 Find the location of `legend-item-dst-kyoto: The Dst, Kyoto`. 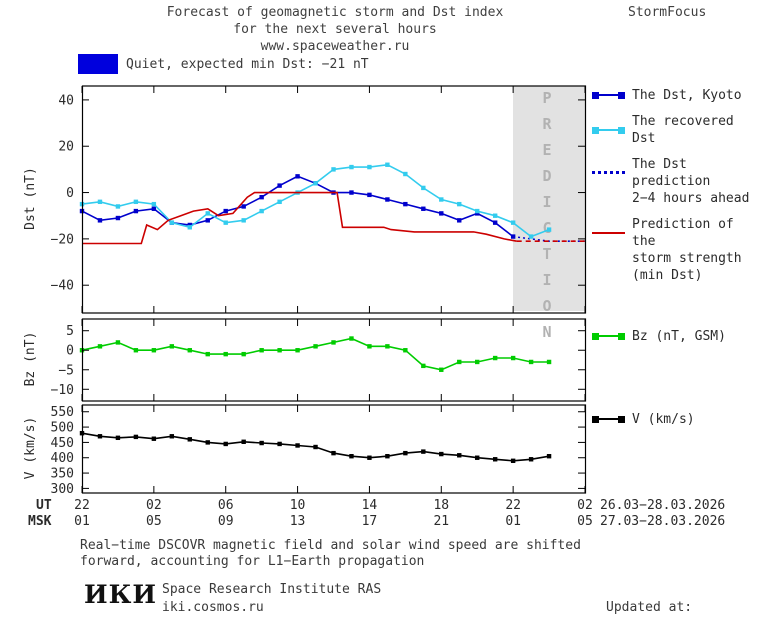

legend-item-dst-kyoto: The Dst, Kyoto is located at coordinates (676, 95).